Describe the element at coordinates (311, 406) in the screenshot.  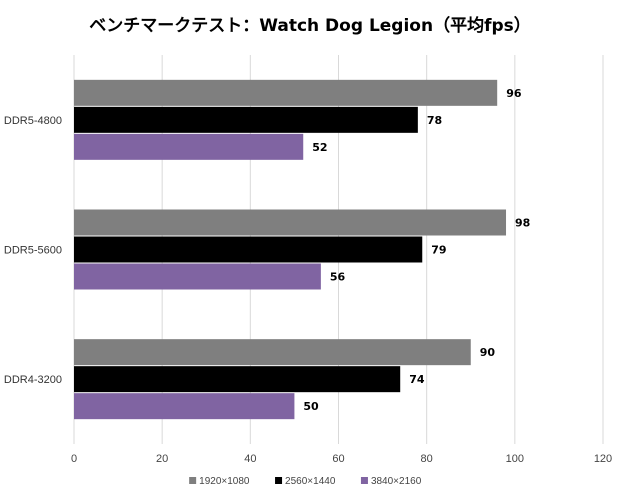
I see `data-label: 50` at that location.